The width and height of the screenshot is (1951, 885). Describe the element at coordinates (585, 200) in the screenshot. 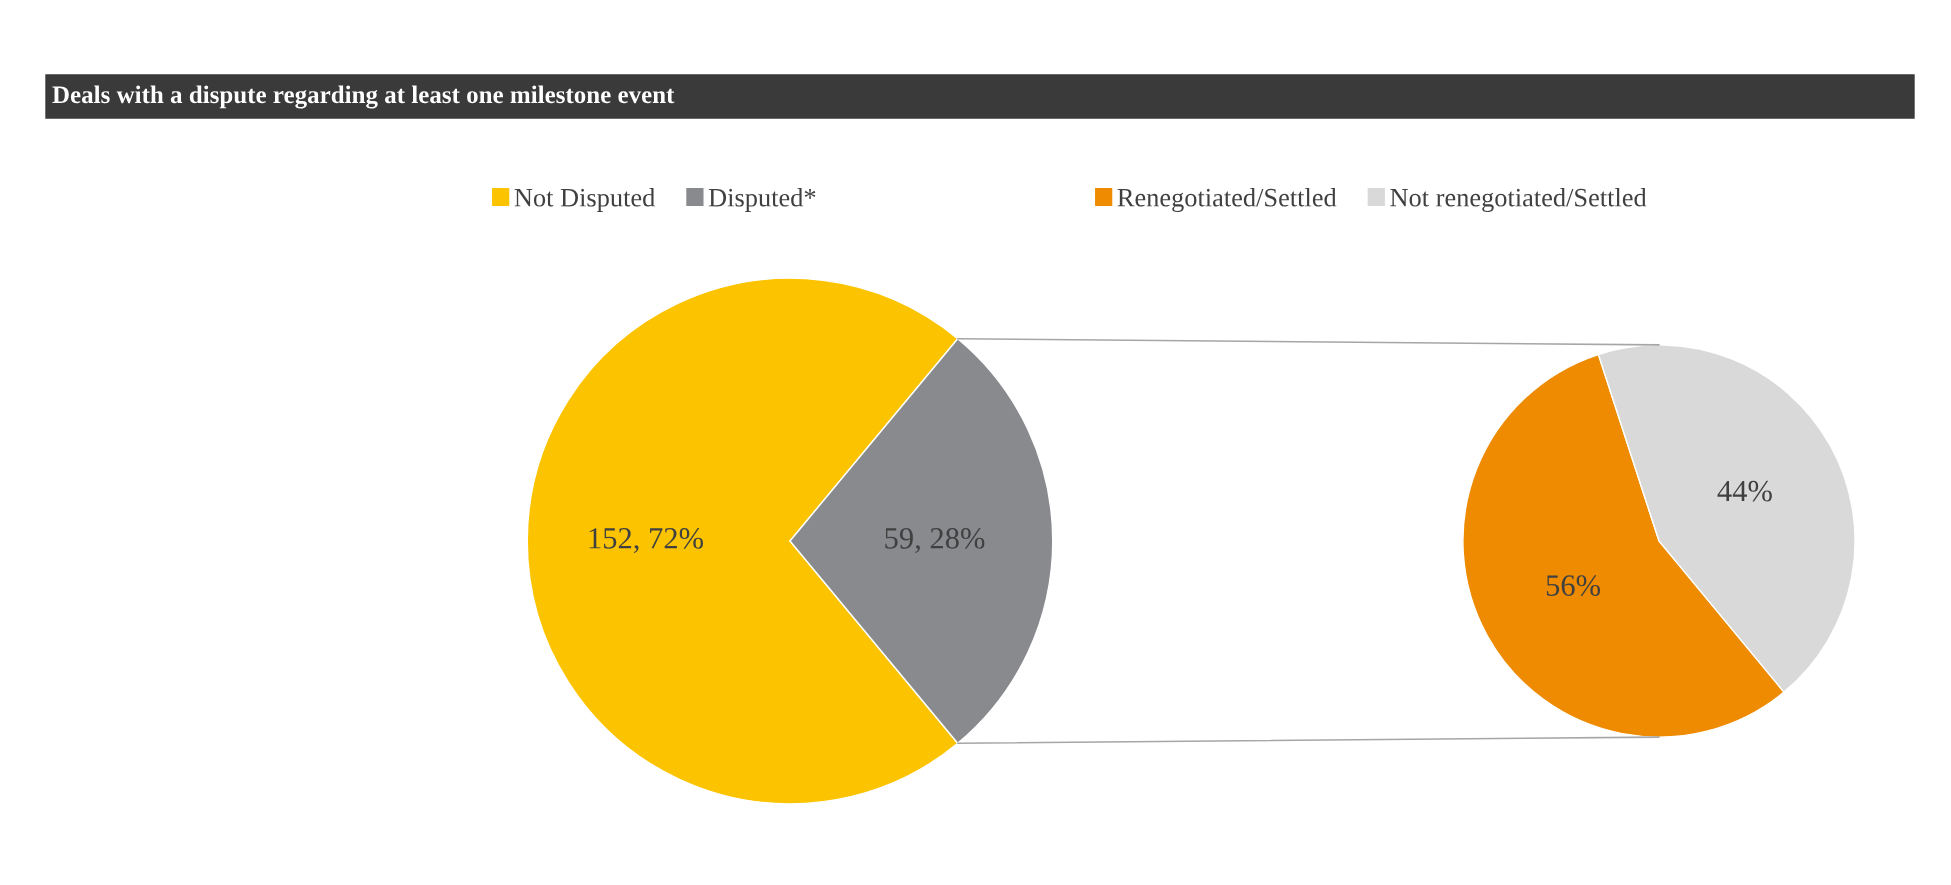

I see `legend-label: Not Disputed` at that location.